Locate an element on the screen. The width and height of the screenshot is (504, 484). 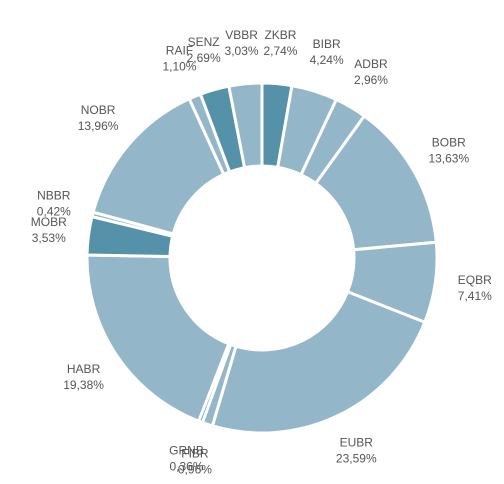
slice-label: HABR is located at coordinates (84, 369).